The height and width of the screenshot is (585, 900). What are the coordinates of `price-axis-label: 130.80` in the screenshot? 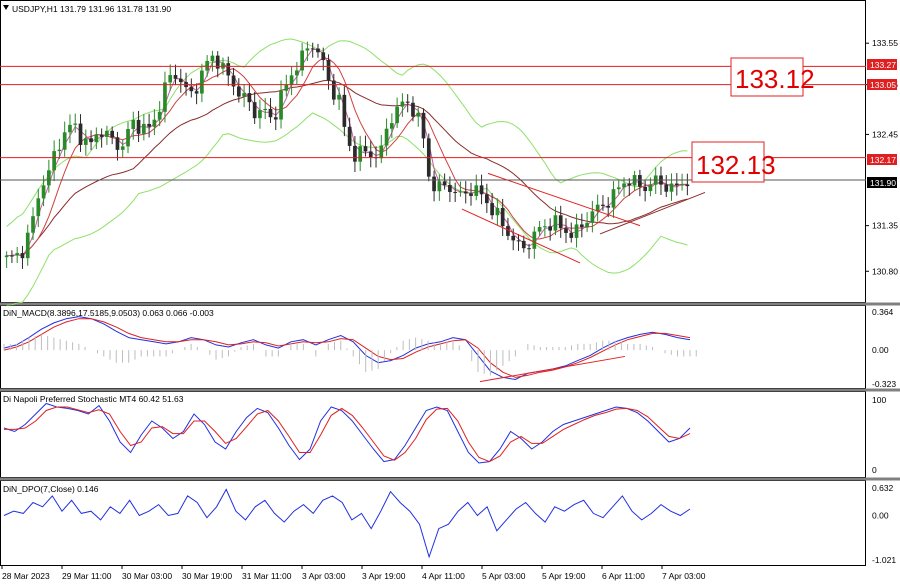 It's located at (885, 271).